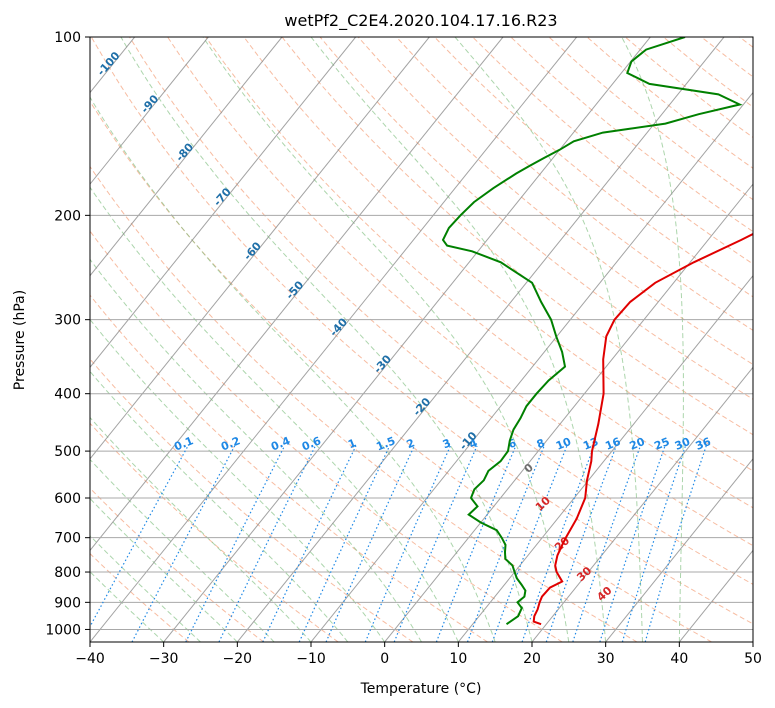 This screenshot has height=708, width=775. I want to click on mixing-ratio-label: 1, so click(352, 443).